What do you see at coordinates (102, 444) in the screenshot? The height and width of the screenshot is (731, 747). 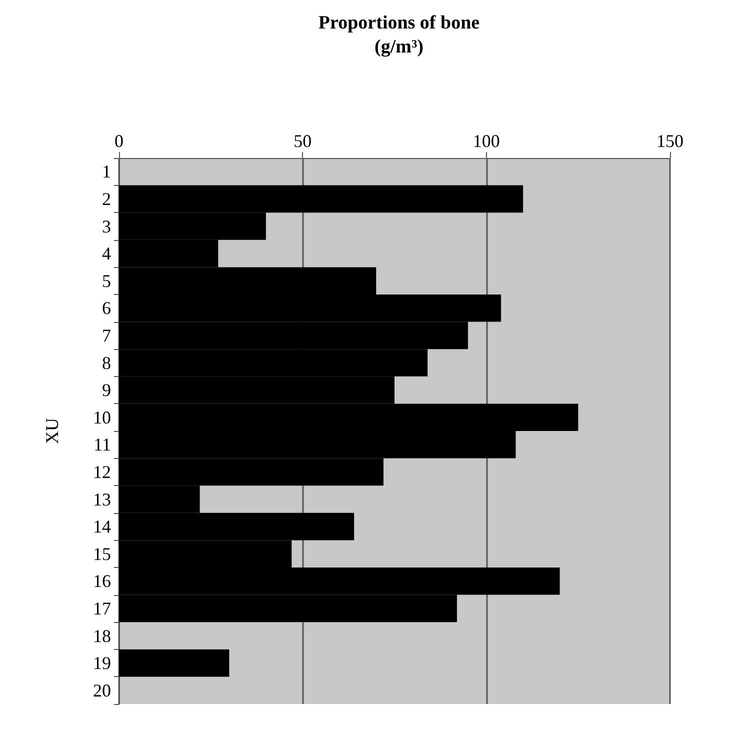 I see `y-tick-label: 11` at bounding box center [102, 444].